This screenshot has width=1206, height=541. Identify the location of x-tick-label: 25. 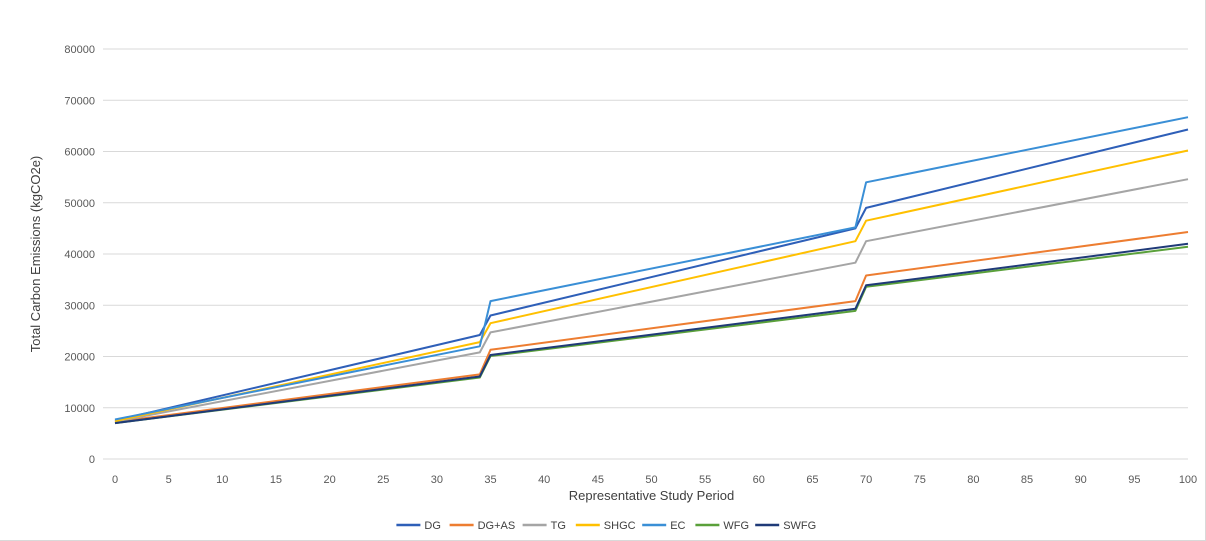
(383, 480).